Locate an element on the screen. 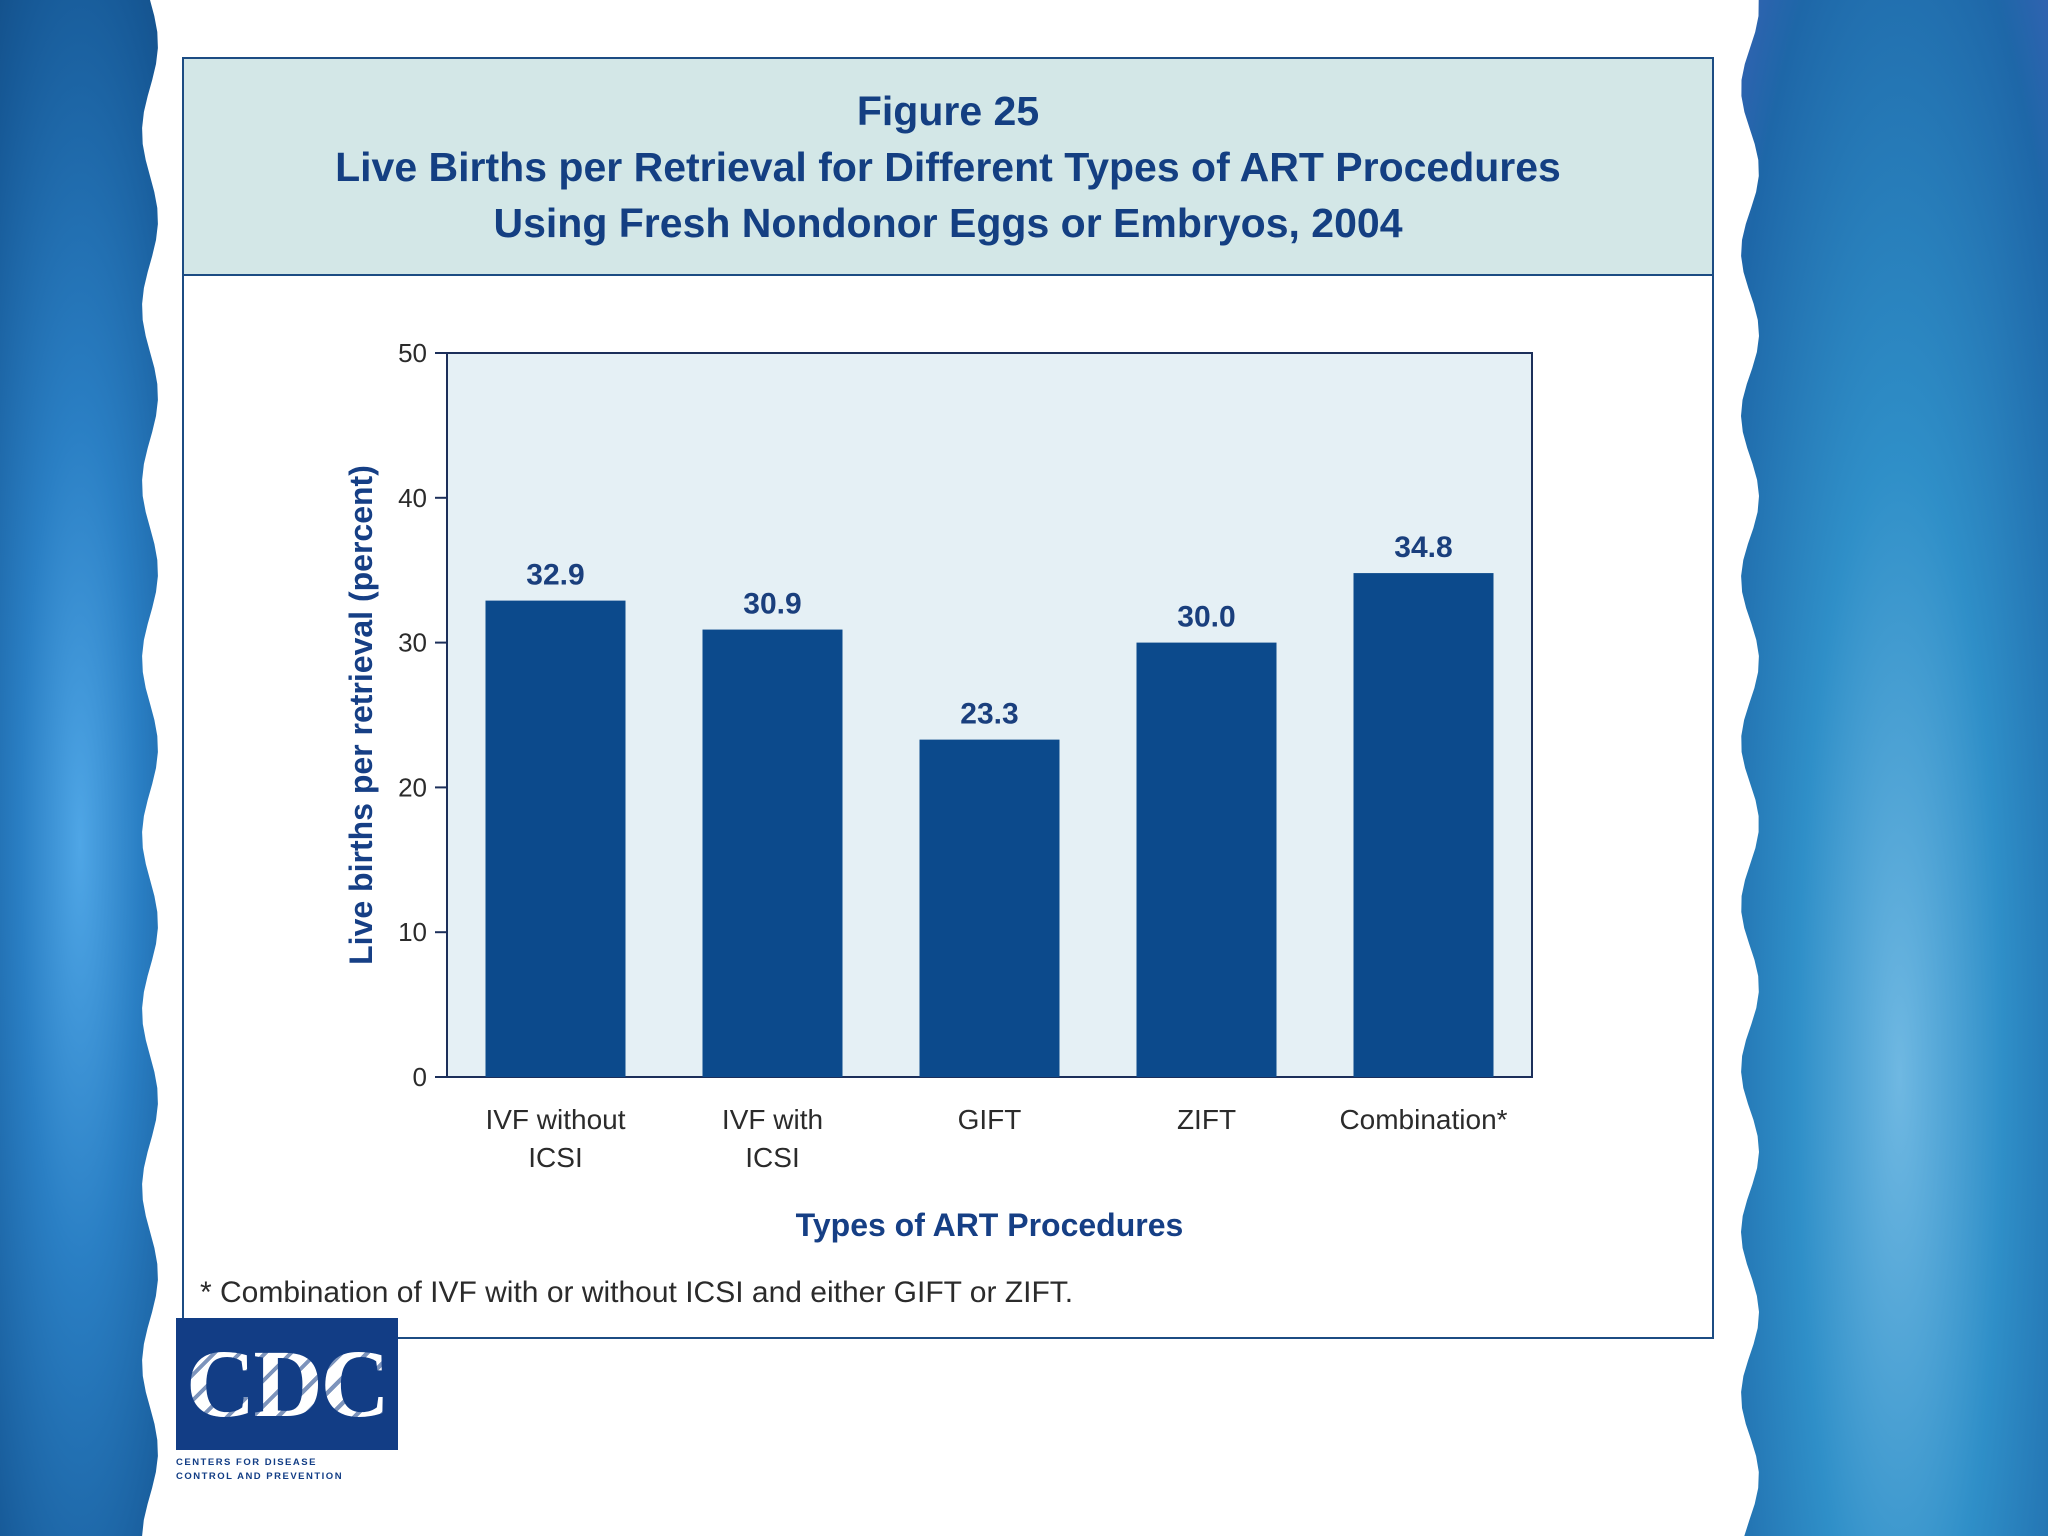 The image size is (2048, 1536). x-tick-label: IVF with is located at coordinates (772, 1119).